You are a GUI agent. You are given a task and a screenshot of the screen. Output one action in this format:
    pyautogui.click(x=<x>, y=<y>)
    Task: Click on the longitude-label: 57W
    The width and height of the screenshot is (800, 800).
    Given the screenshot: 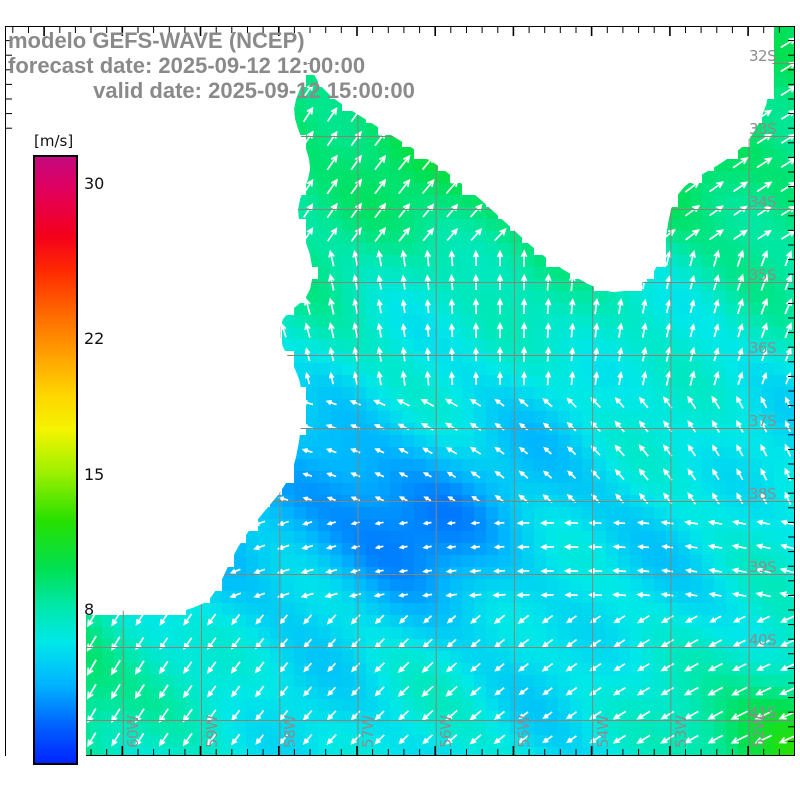 What is the action you would take?
    pyautogui.click(x=367, y=731)
    